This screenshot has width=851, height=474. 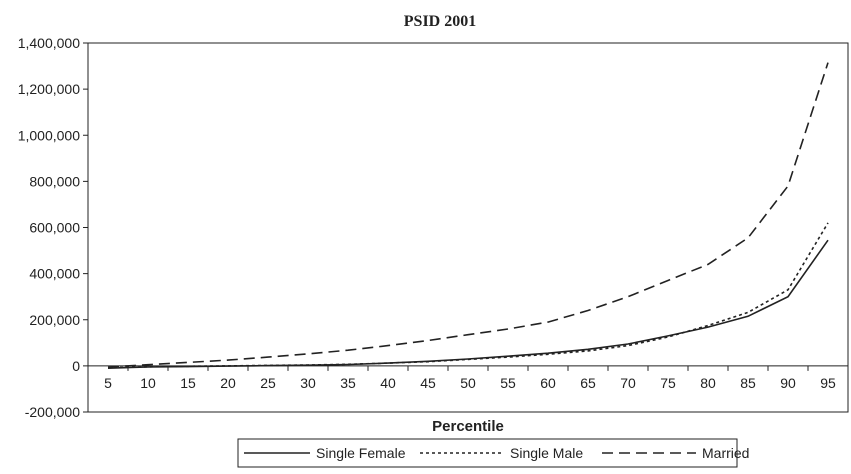 I want to click on y-tick-label: 0, so click(x=76, y=366).